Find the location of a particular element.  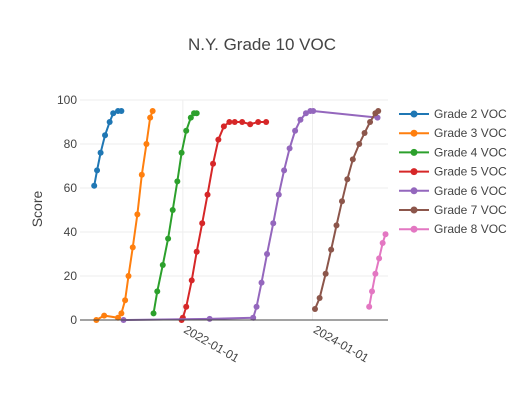

legend-label: Grade 4 VOC is located at coordinates (470, 152).